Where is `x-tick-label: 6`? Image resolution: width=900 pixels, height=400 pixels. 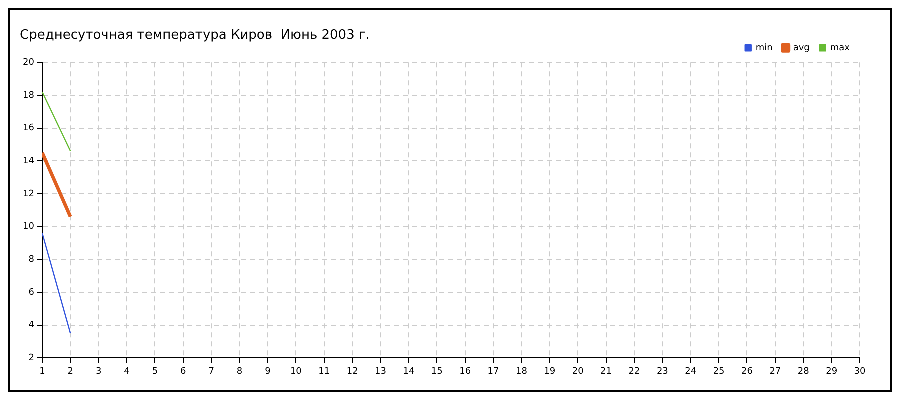
x-tick-label: 6 is located at coordinates (183, 371).